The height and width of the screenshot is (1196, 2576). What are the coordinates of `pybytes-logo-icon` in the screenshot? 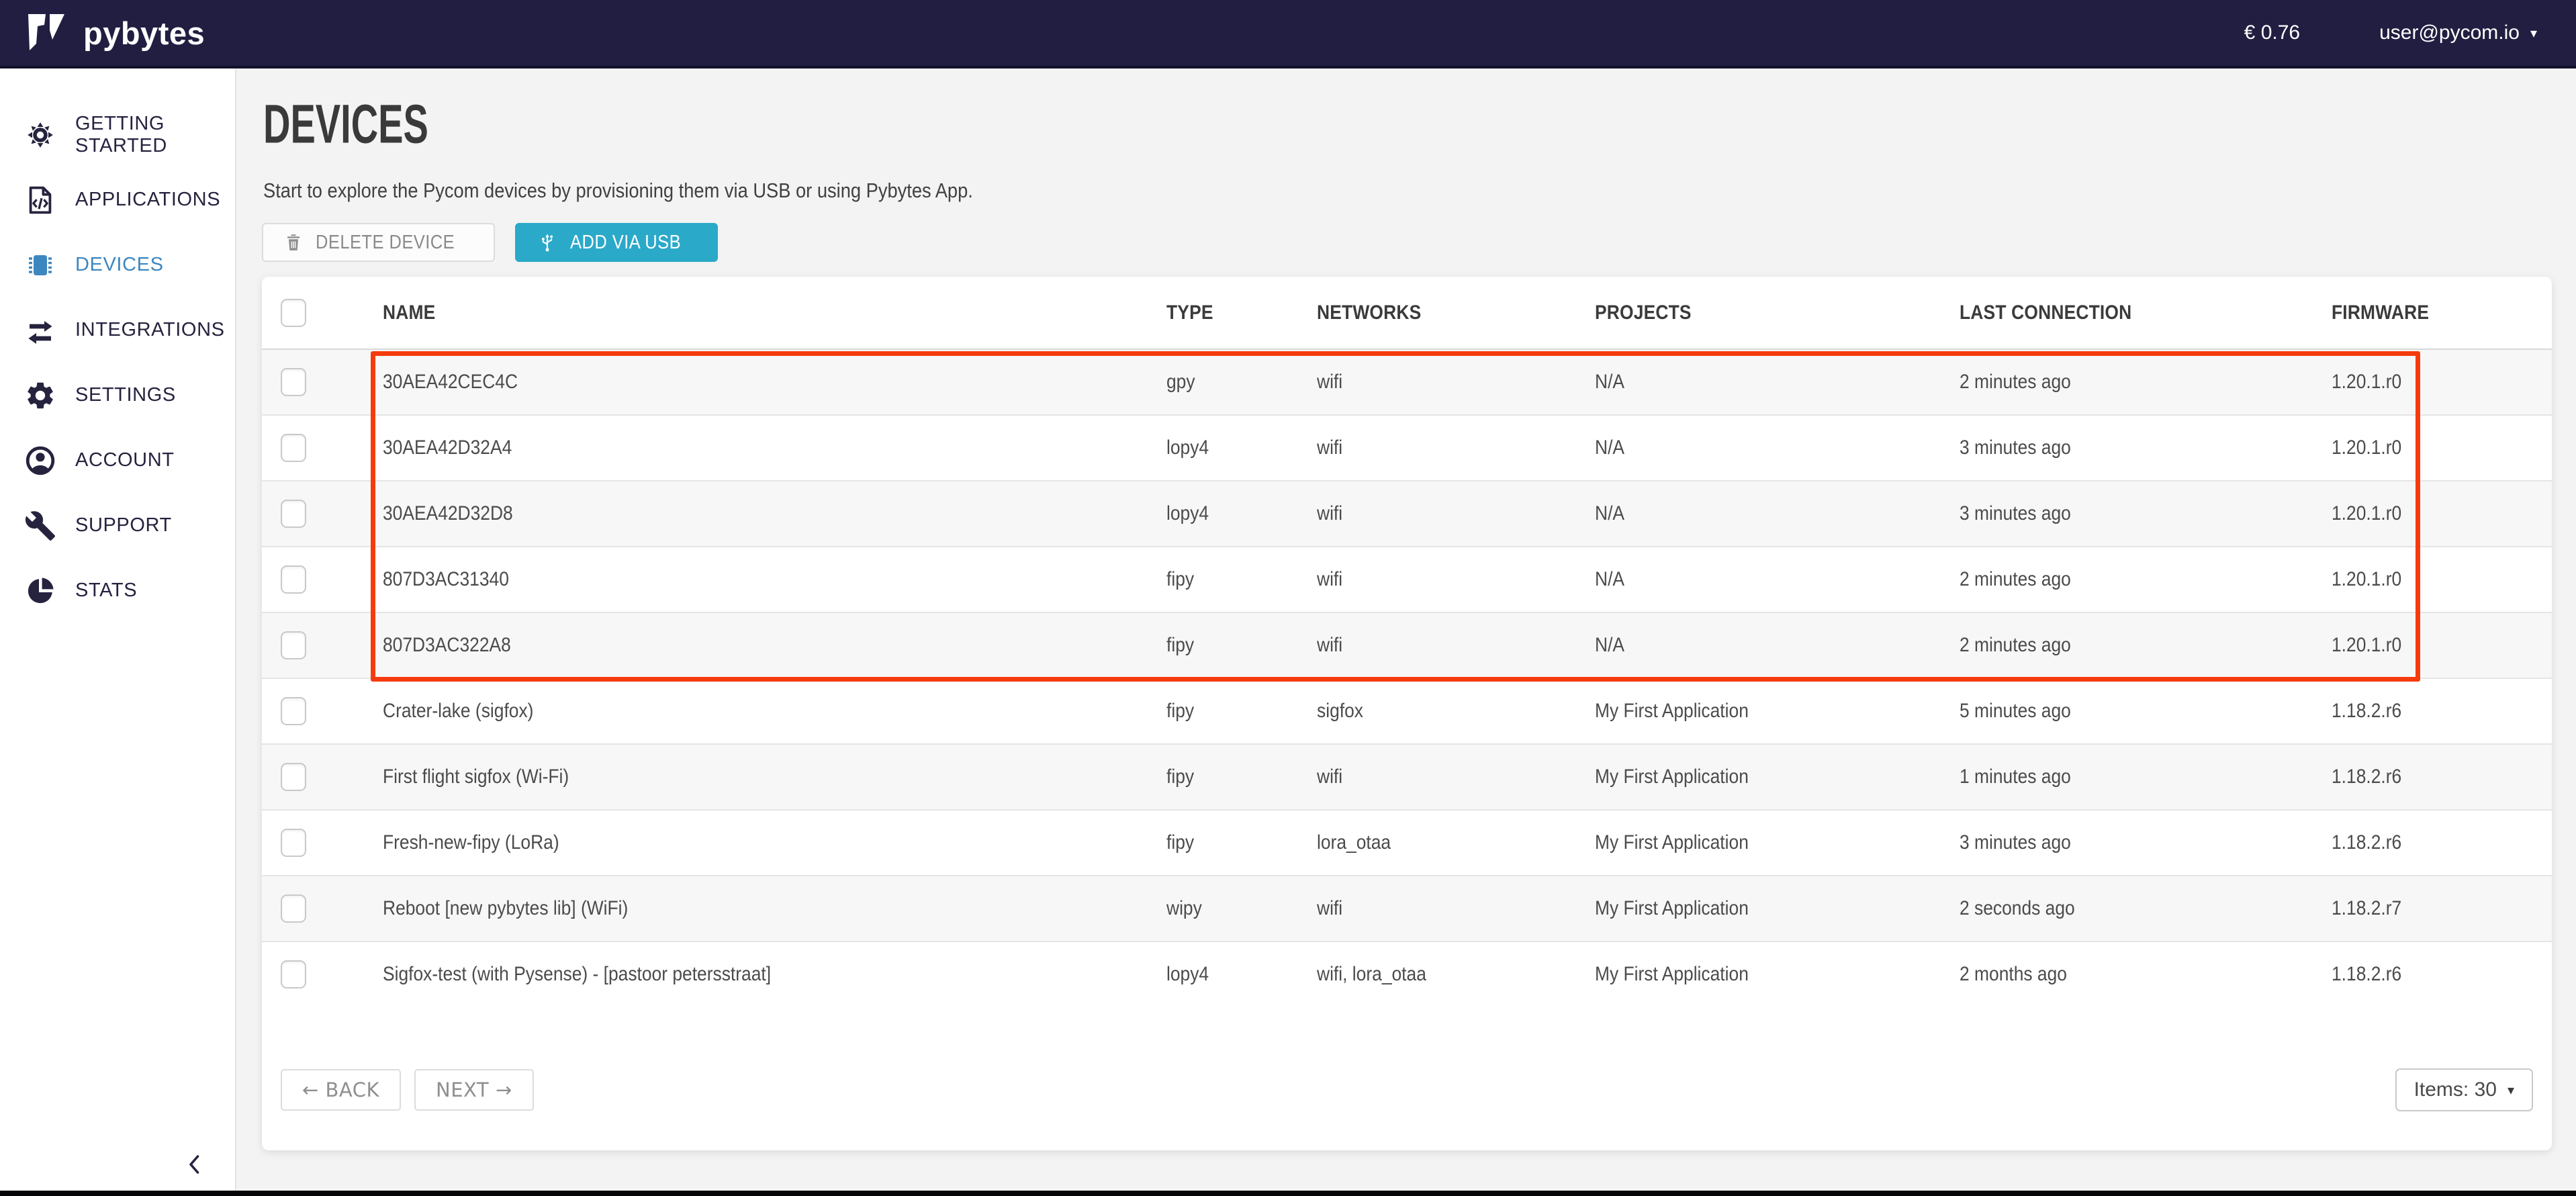 It's located at (46, 32).